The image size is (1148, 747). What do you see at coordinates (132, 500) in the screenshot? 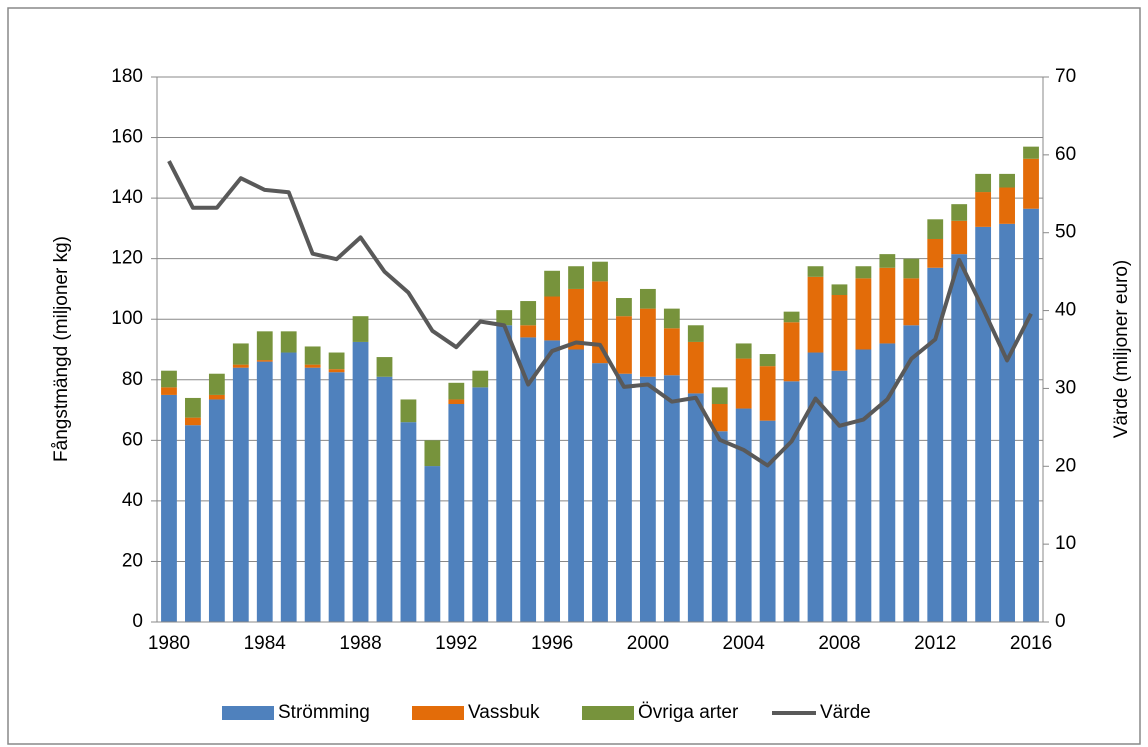
I see `y-tick-label: 40` at bounding box center [132, 500].